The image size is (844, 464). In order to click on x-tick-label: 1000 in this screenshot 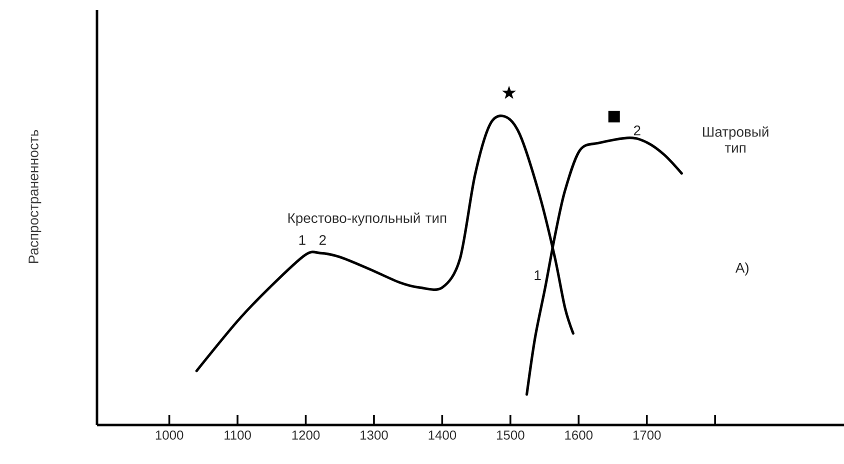, I will do `click(170, 435)`.